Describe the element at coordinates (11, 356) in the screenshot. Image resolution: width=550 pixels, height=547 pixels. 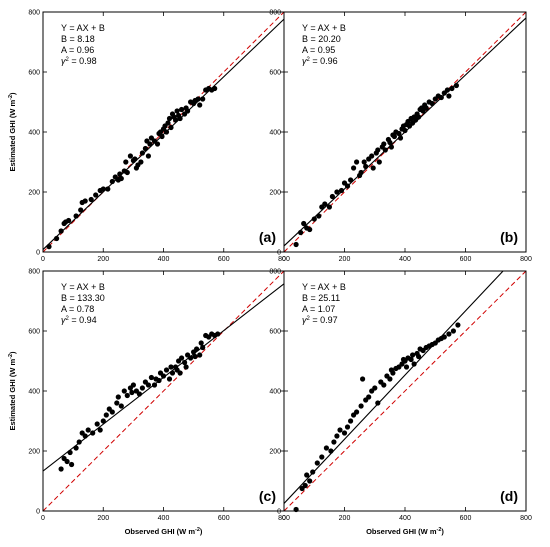
I see `y-axis-label-exponent: -2` at that location.